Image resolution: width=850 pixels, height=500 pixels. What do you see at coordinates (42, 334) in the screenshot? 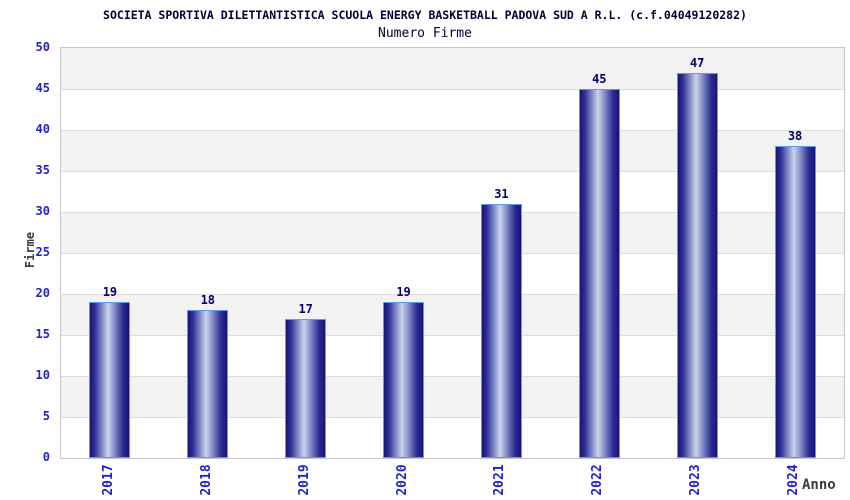
I see `y-tick-label: 15` at bounding box center [42, 334].